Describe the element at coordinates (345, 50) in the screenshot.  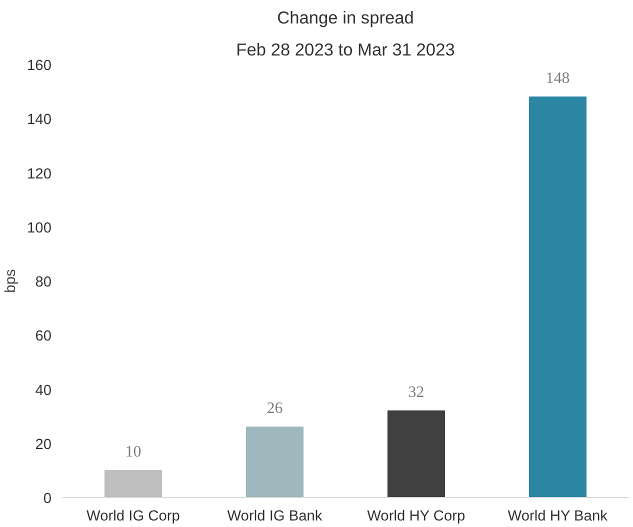
I see `chart-subtitle: Feb 28 2023 to Mar 31 2023` at that location.